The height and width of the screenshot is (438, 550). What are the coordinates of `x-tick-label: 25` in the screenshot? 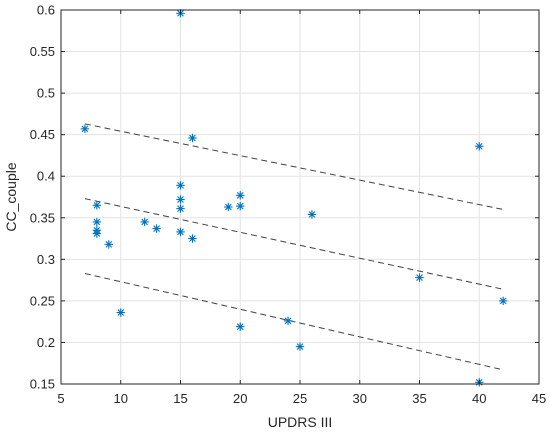 It's located at (300, 398).